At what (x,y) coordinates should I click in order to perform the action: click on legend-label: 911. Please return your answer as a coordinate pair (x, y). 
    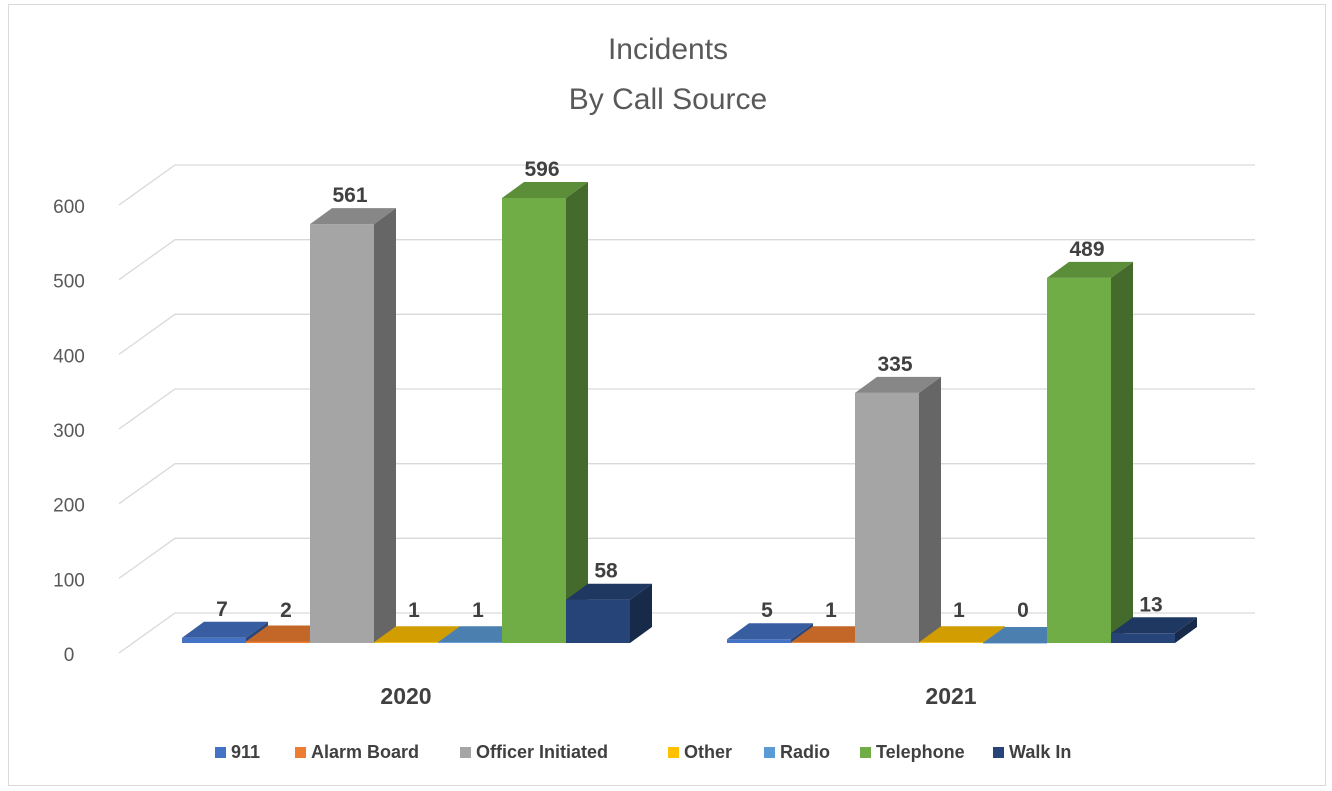
    Looking at the image, I should click on (245, 752).